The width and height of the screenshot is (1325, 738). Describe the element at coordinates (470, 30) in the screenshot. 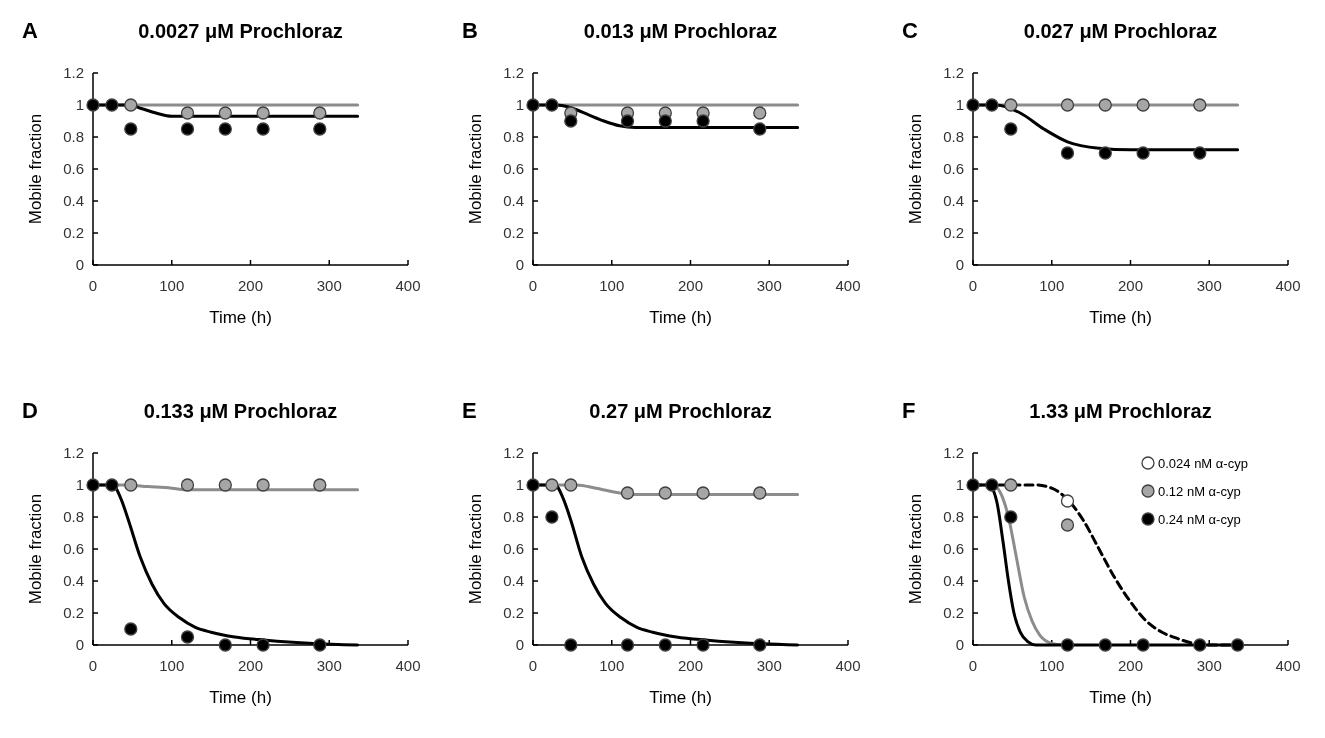

I see `text: B` at that location.